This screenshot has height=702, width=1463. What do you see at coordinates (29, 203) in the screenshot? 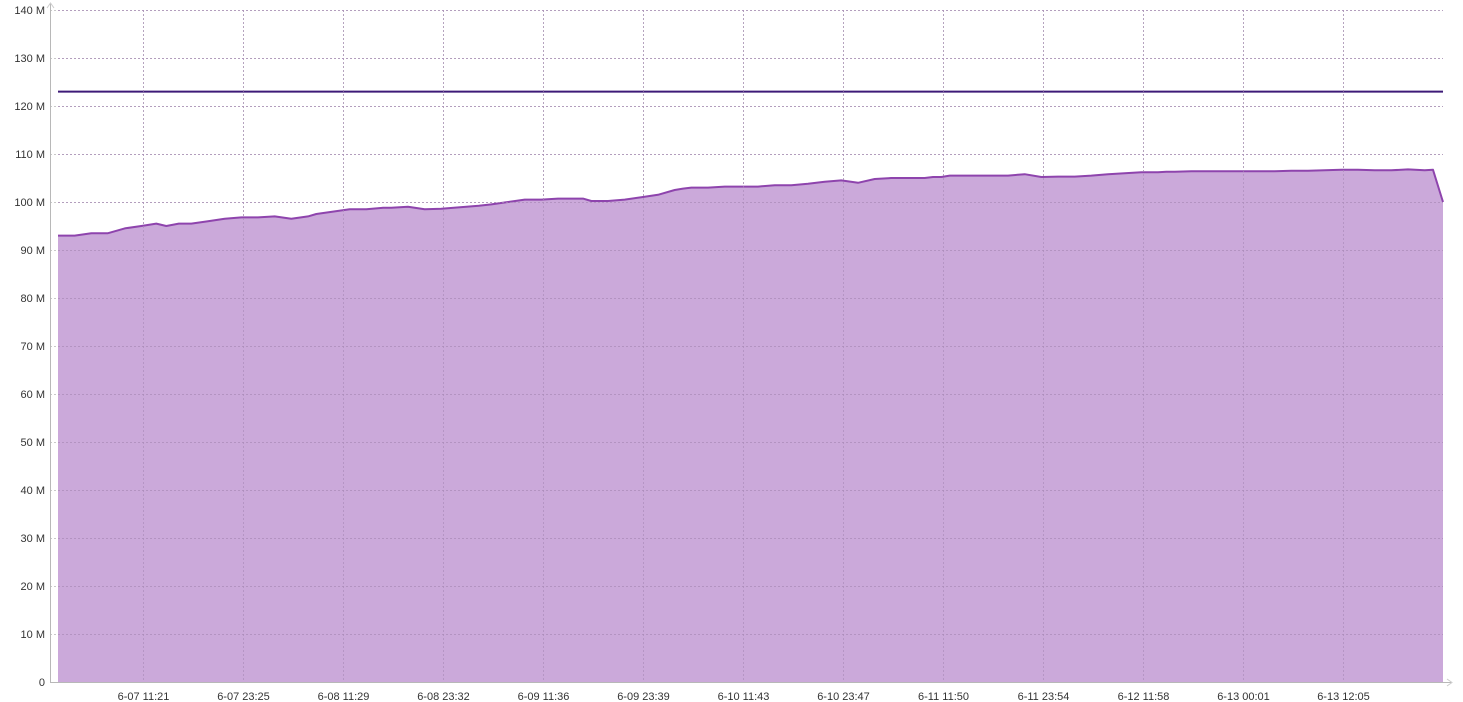
I see `y-tick-label: 100 M` at bounding box center [29, 203].